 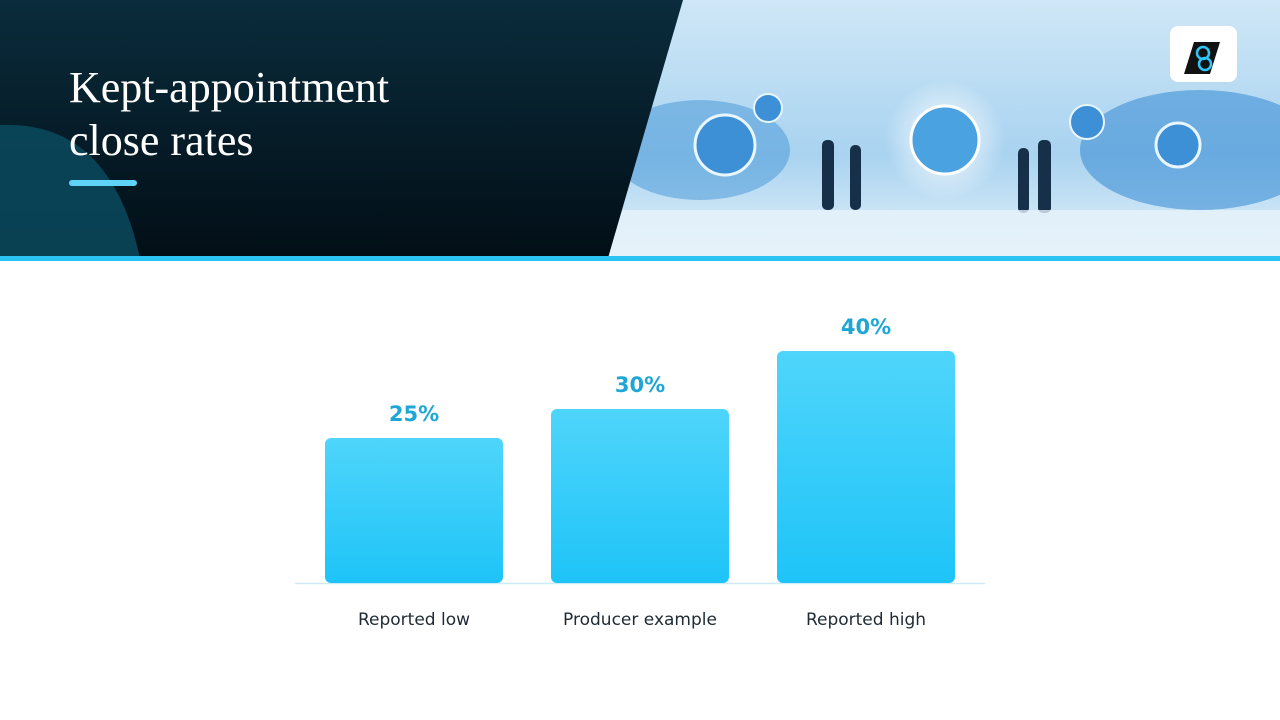 I want to click on value-label: 40%, so click(x=866, y=327).